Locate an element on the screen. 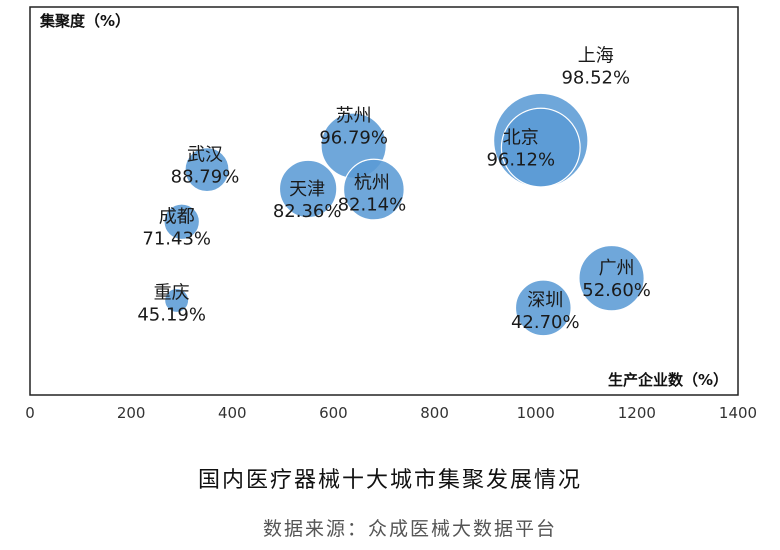  x-tick-label-4: 800 is located at coordinates (434, 413).